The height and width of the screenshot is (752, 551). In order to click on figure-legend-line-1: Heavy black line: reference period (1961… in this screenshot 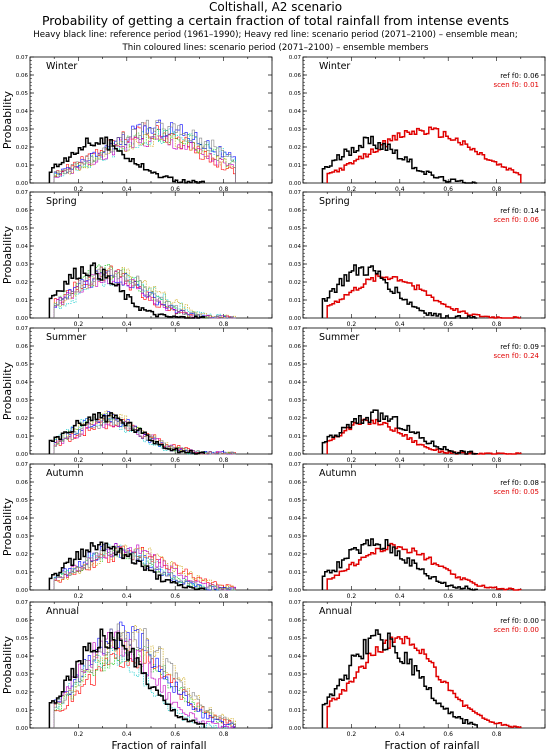, I will do `click(275, 35)`.